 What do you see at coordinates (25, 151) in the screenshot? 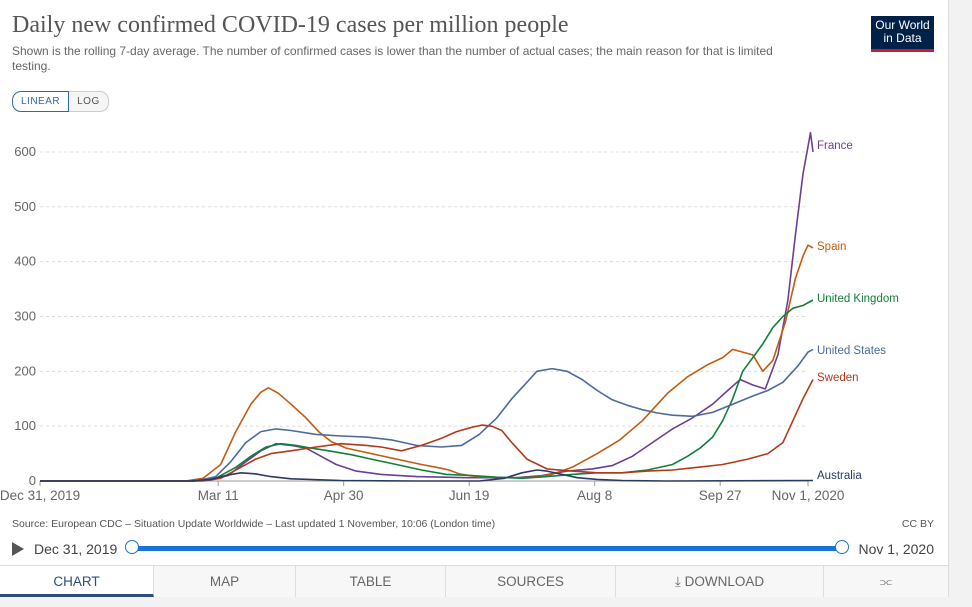
I see `y-tick-label: 600` at bounding box center [25, 151].